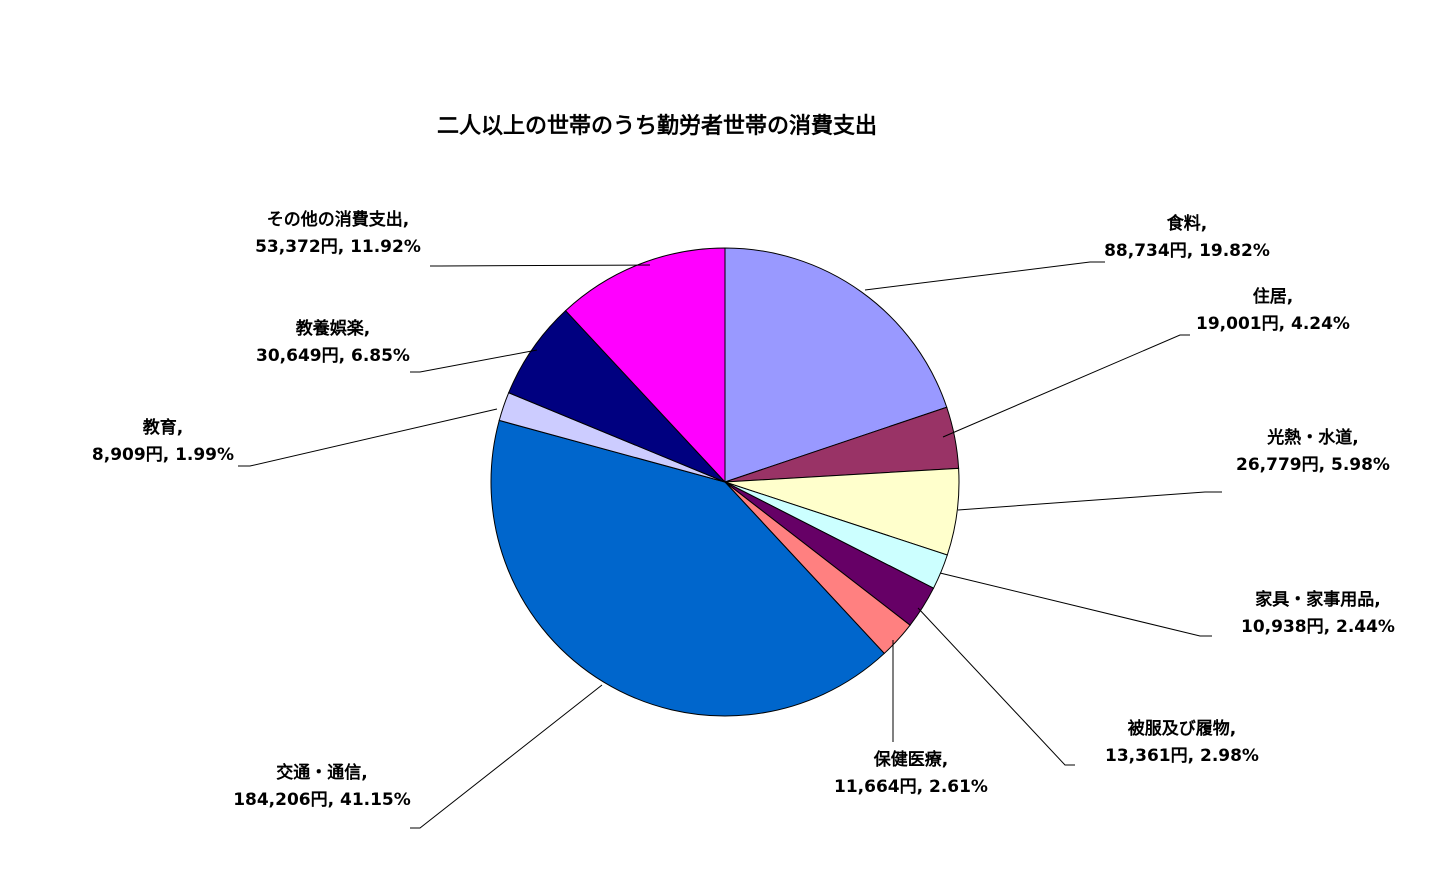 The height and width of the screenshot is (886, 1449). I want to click on data-label-value: 53,372円, 11.92%, so click(338, 247).